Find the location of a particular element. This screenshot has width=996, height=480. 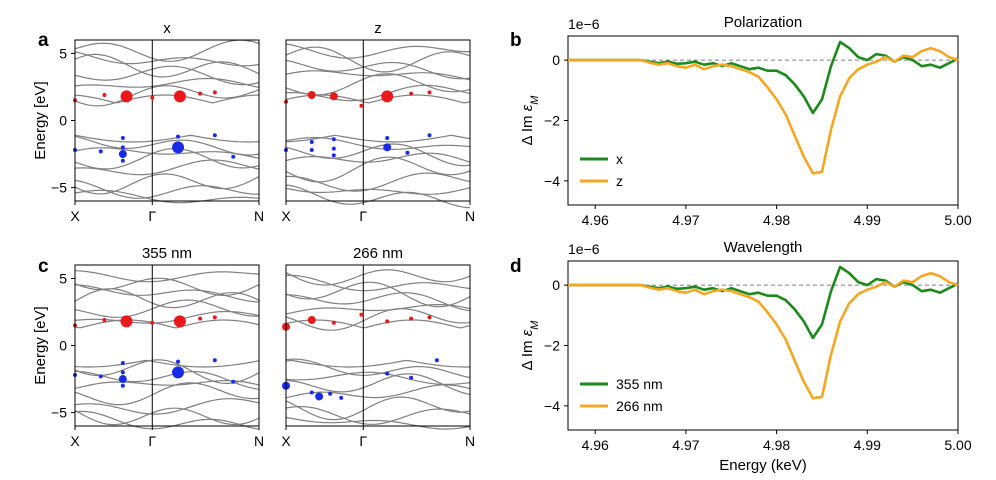

legend-label-1: 266 nm is located at coordinates (639, 406).